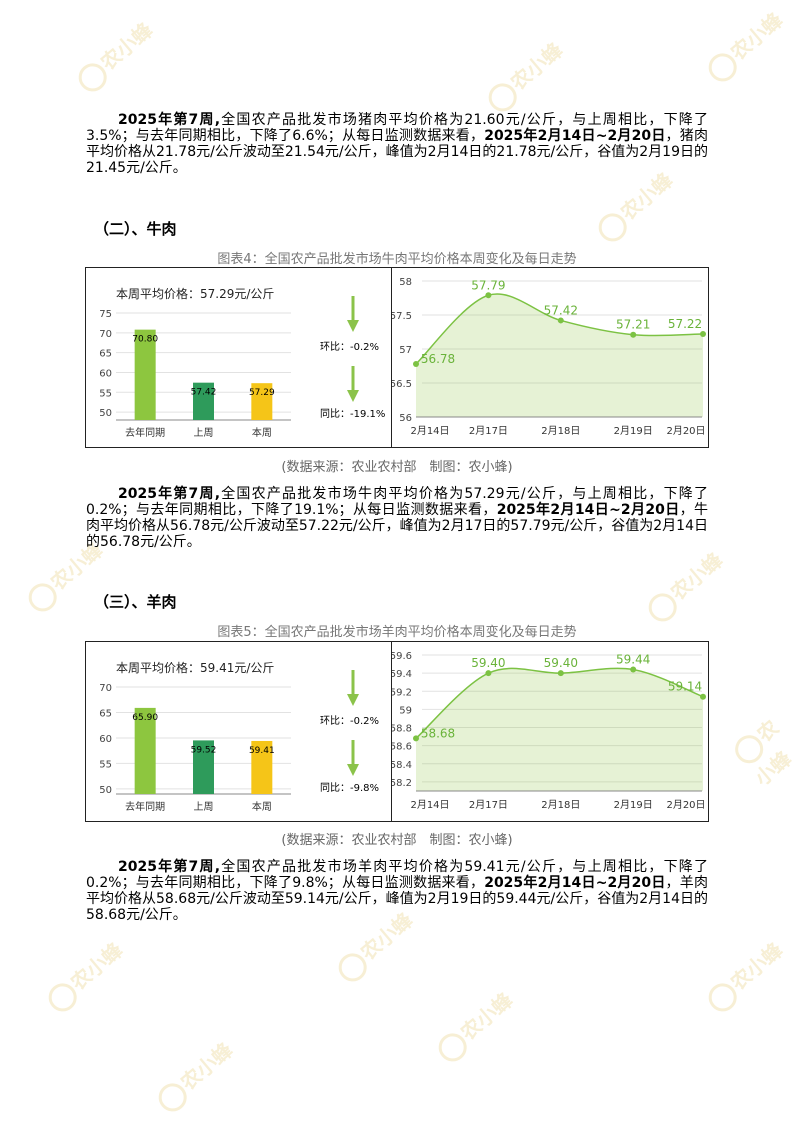 The image size is (794, 1122). What do you see at coordinates (145, 340) in the screenshot?
I see `bar-value-label: 70.80` at bounding box center [145, 340].